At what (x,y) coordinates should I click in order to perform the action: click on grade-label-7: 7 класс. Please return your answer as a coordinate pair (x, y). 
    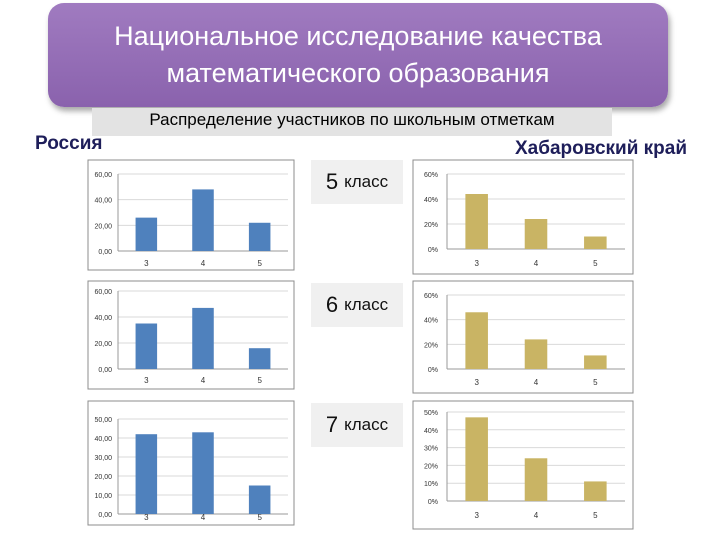
    Looking at the image, I should click on (357, 425).